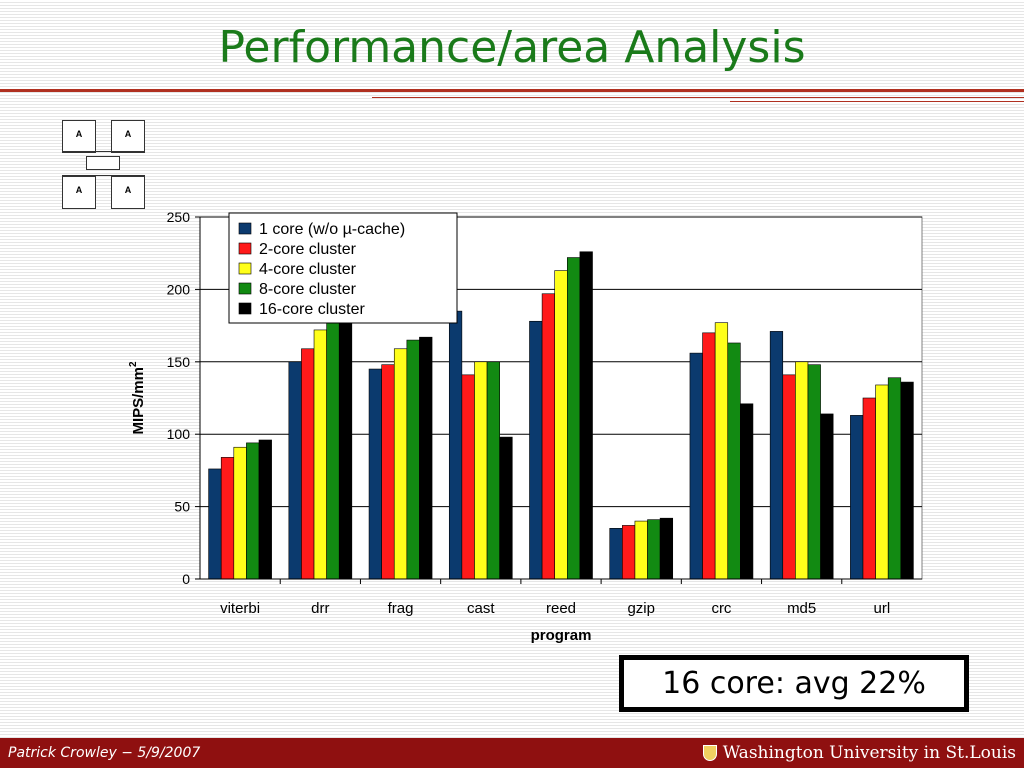  What do you see at coordinates (907, 480) in the screenshot?
I see `bar-url-s5` at bounding box center [907, 480].